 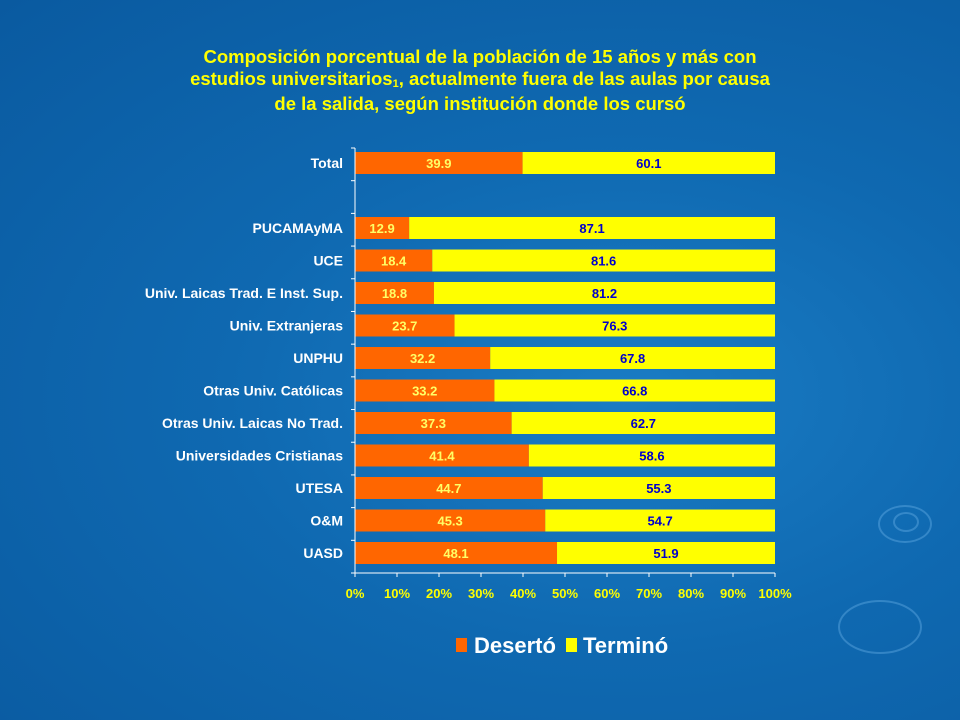 I want to click on data-label: 12.9, so click(x=381, y=228).